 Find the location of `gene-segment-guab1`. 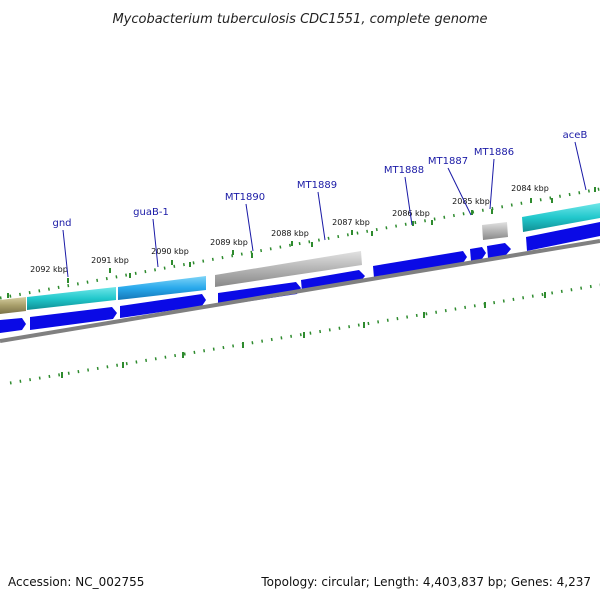

gene-segment-guab1 is located at coordinates (162, 288).